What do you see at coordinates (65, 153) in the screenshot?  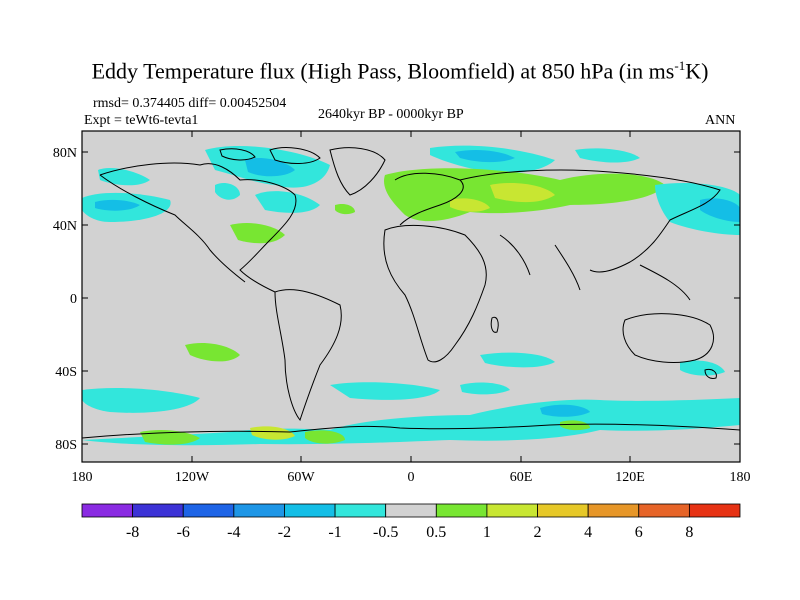 I see `y-tick-80n: 80N` at bounding box center [65, 153].